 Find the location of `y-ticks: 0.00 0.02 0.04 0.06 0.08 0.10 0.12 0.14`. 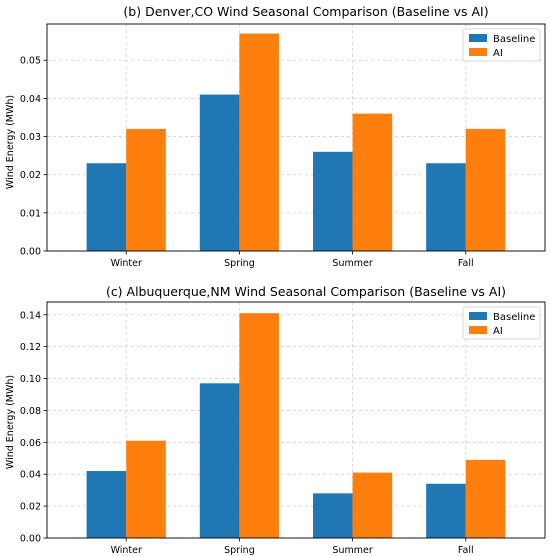

y-ticks: 0.00 0.02 0.04 0.06 0.08 0.10 0.12 0.14 is located at coordinates (33, 427).